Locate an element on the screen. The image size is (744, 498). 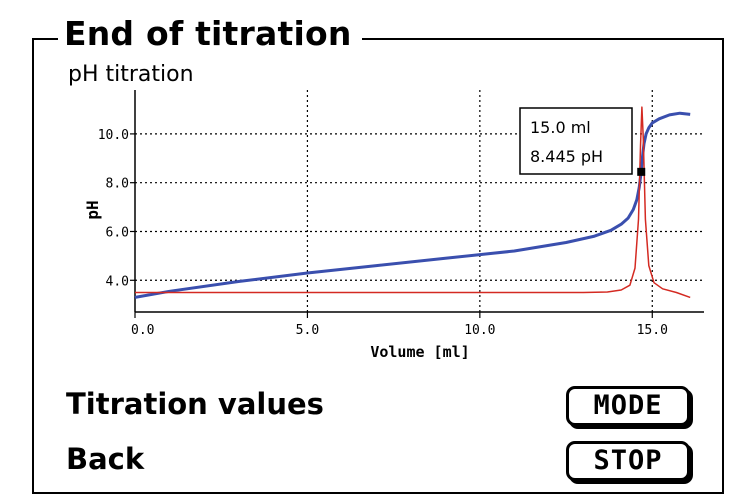
menu-item-titration-values: Titration values is located at coordinates (195, 404).